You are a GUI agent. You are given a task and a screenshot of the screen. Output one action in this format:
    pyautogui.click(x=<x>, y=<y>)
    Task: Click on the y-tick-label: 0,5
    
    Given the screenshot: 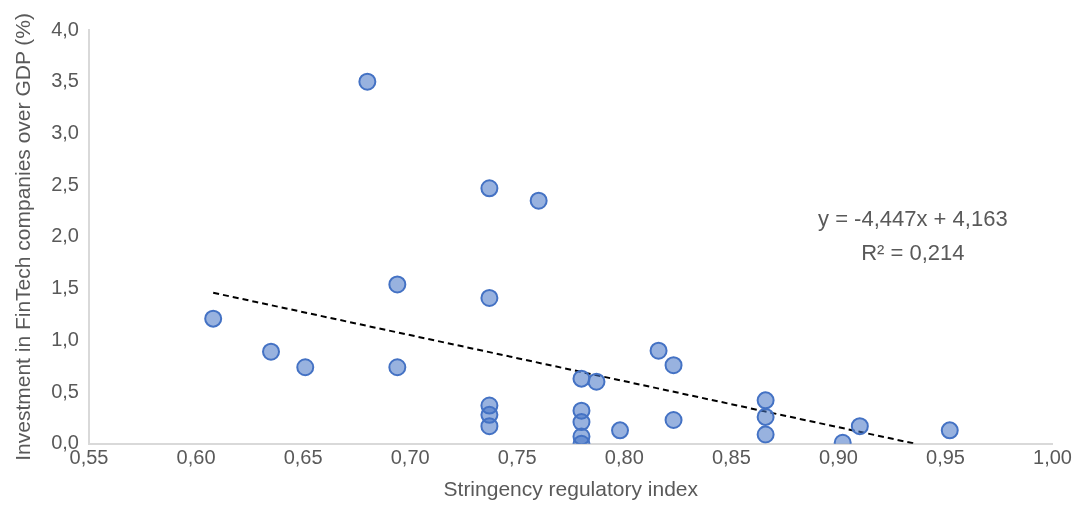 What is the action you would take?
    pyautogui.click(x=65, y=390)
    